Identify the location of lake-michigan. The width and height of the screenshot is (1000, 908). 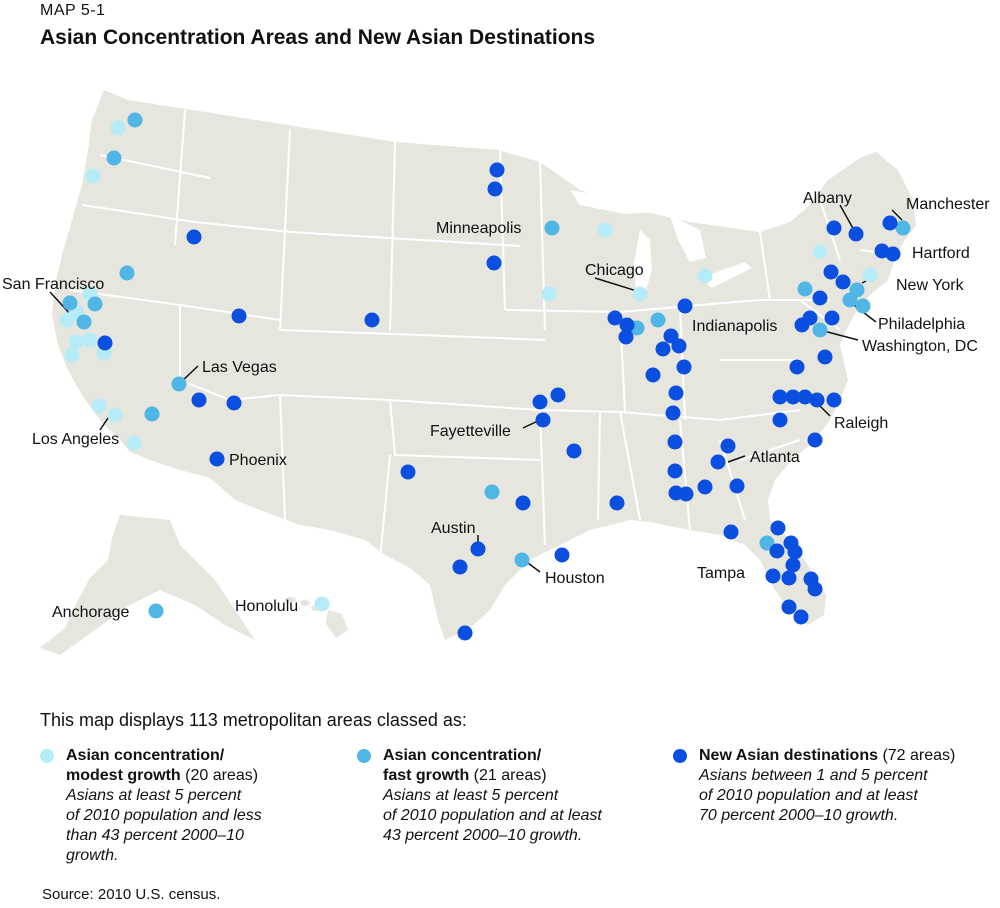
(643, 261).